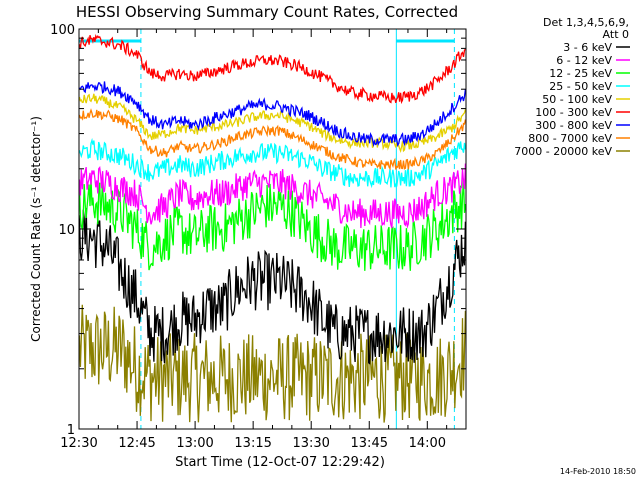 The width and height of the screenshot is (640, 484). I want to click on x-tick-label: 13:15, so click(252, 443).